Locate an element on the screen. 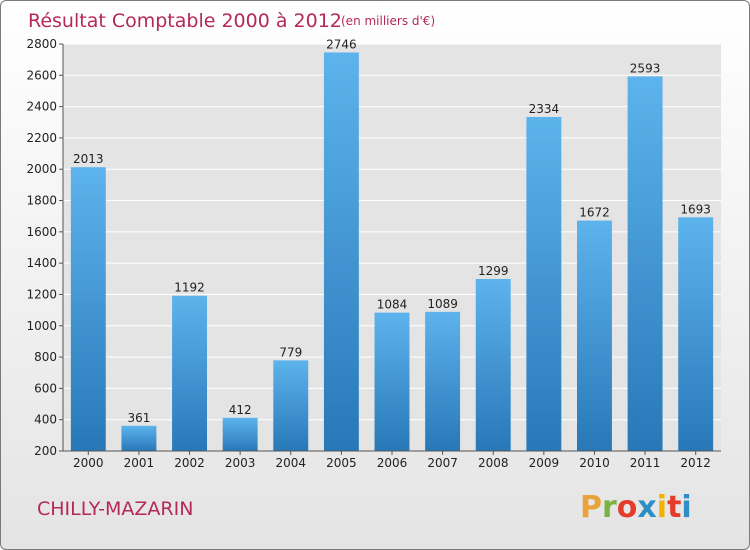 This screenshot has width=750, height=550. place-name: CHILLY-MAZARIN is located at coordinates (115, 509).